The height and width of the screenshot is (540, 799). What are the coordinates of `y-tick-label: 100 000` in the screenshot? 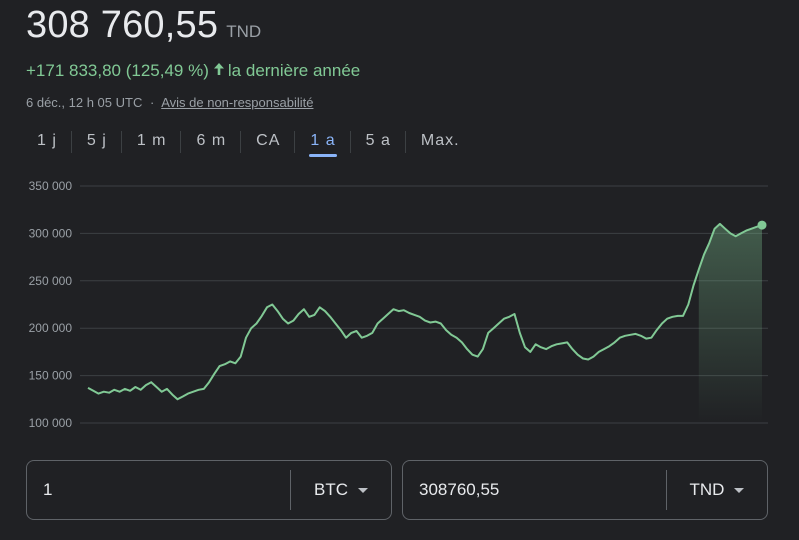 It's located at (51, 423).